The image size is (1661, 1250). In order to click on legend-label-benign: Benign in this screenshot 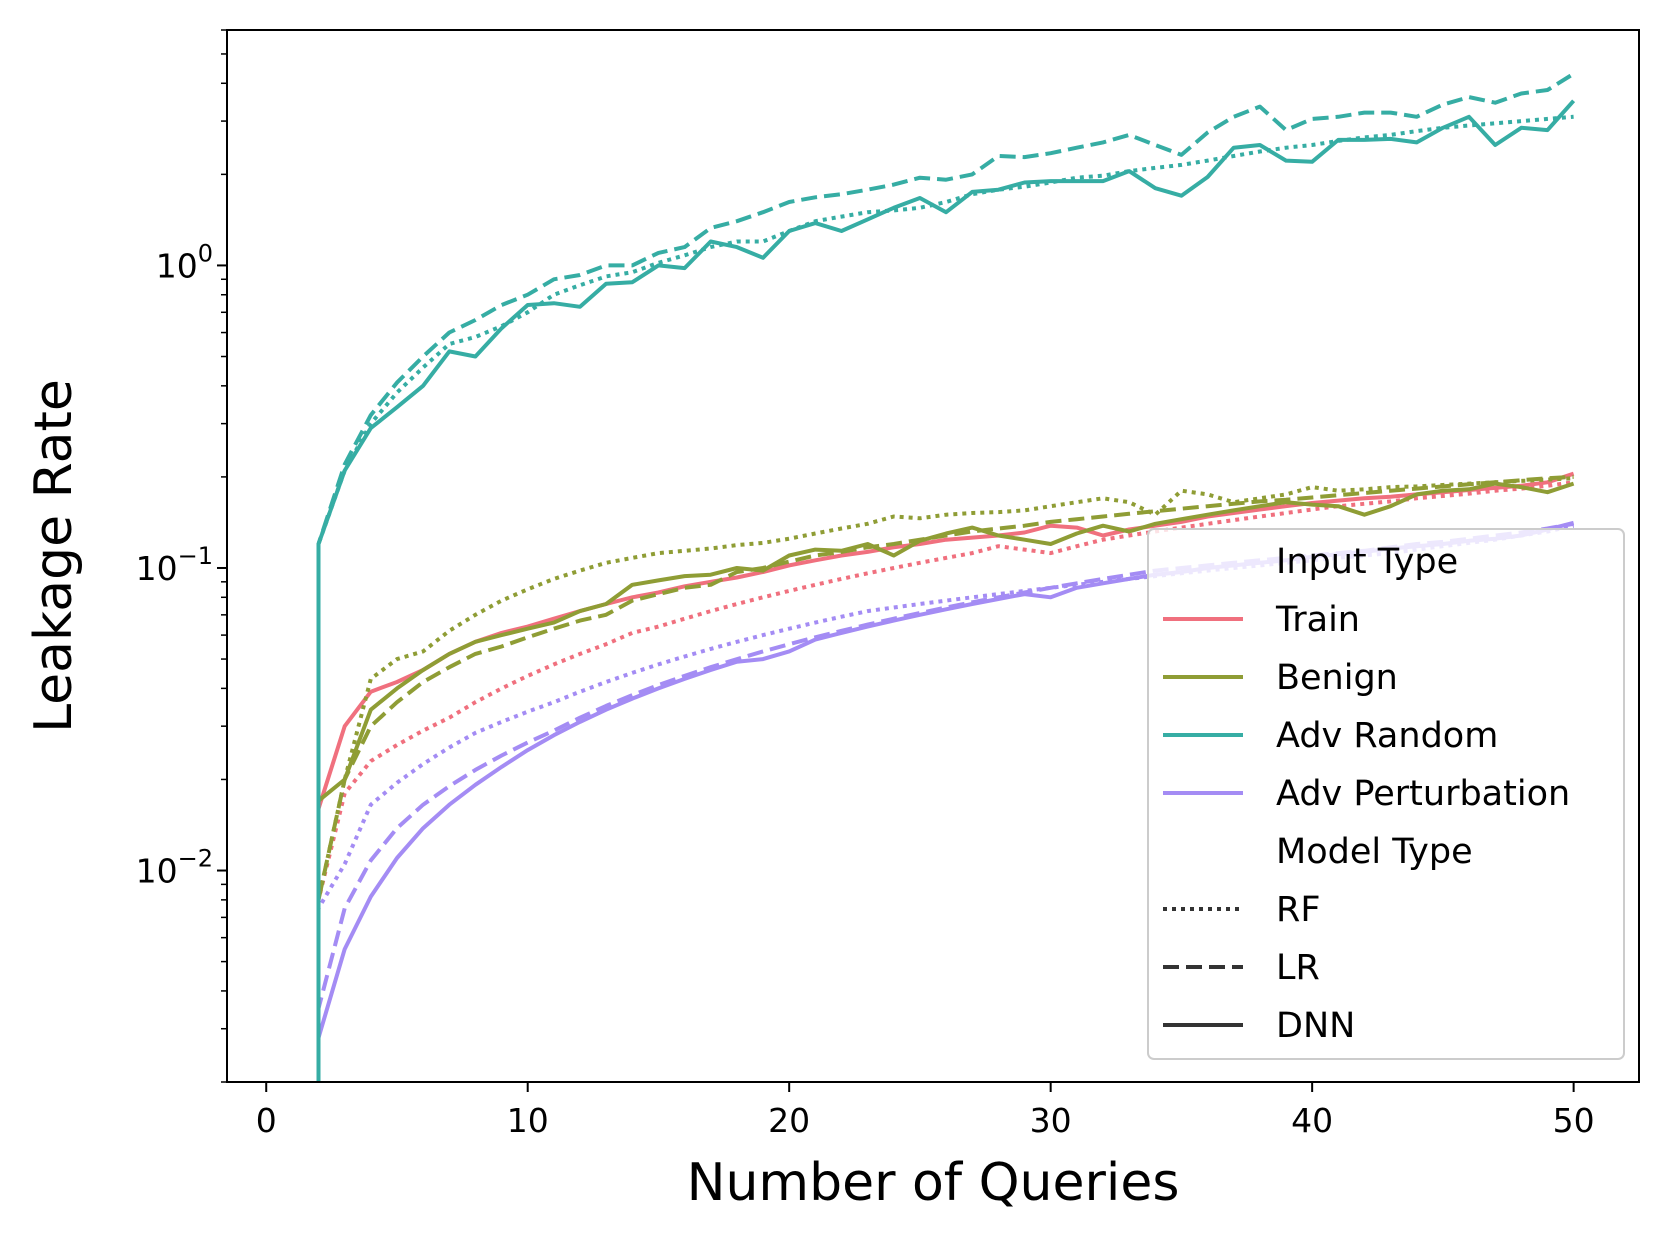, I will do `click(1337, 678)`.